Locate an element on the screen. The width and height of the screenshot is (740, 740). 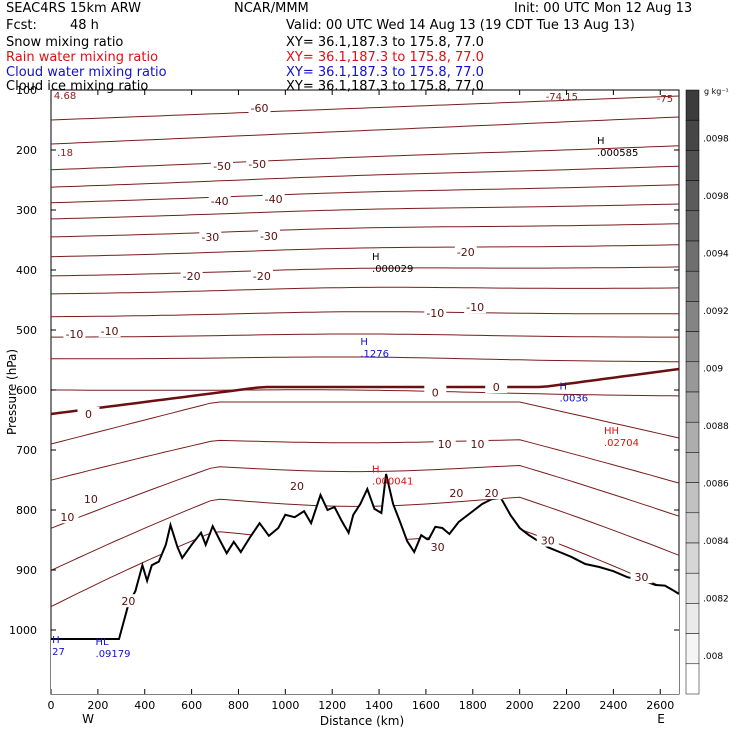
extremum-value: .02704 is located at coordinates (621, 443).